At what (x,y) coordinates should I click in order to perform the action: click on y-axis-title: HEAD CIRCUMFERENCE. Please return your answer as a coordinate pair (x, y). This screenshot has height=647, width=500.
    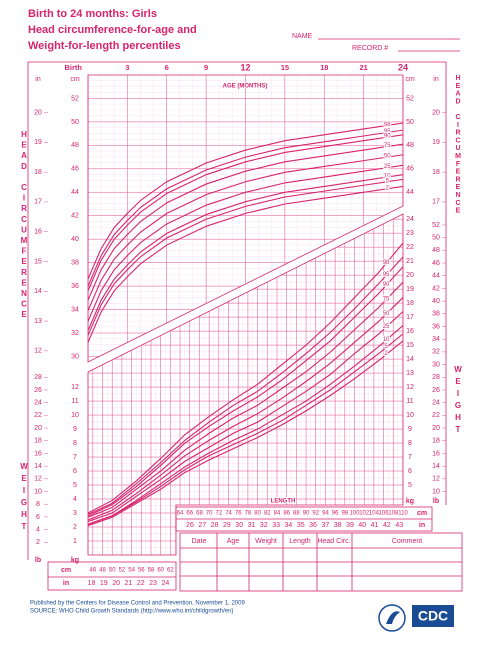
    Looking at the image, I should click on (24, 225).